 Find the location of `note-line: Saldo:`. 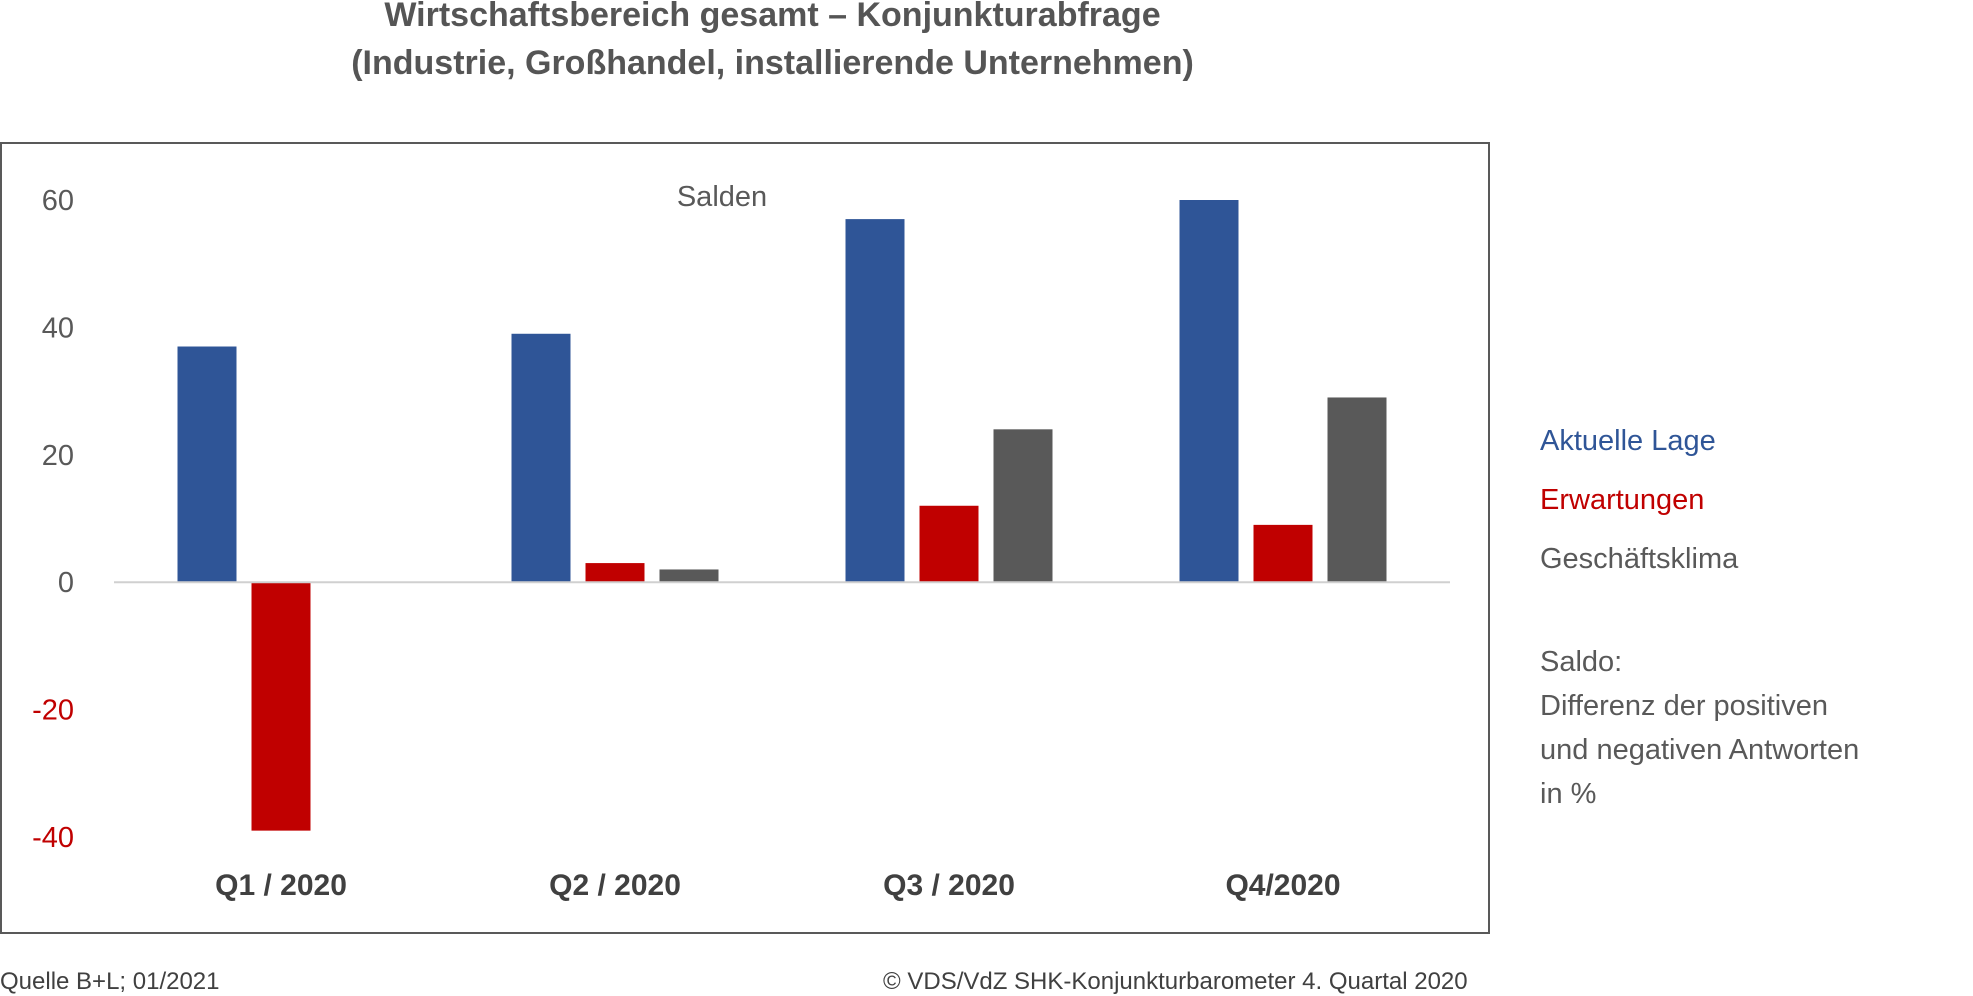

note-line: Saldo: is located at coordinates (1581, 662).